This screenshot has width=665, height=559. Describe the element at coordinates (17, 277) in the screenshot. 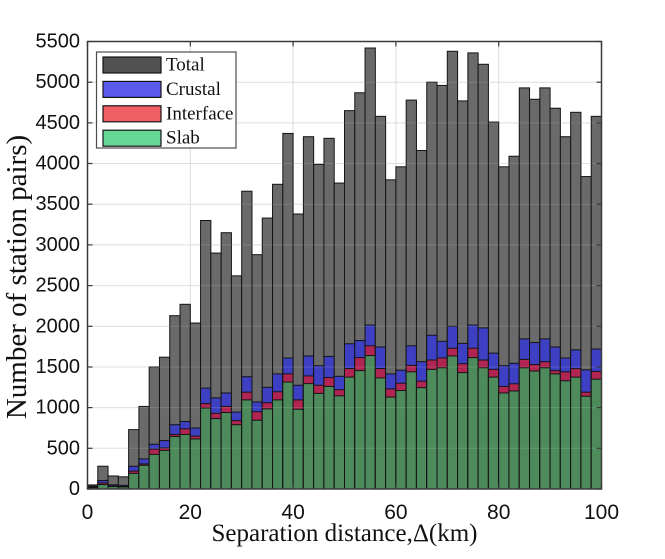

I see `svg-text: Number of station pairs)` at that location.